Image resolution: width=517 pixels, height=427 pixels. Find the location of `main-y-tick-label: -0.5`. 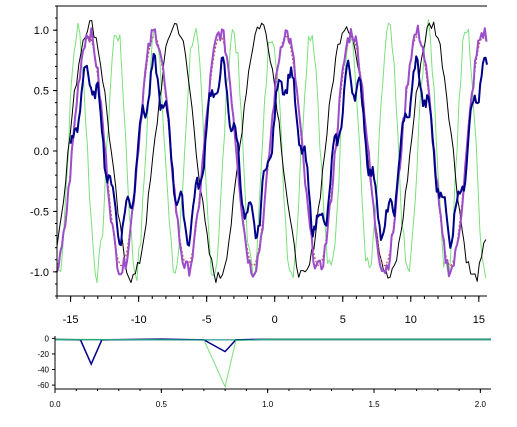

main-y-tick-label: -0.5 is located at coordinates (39, 212).